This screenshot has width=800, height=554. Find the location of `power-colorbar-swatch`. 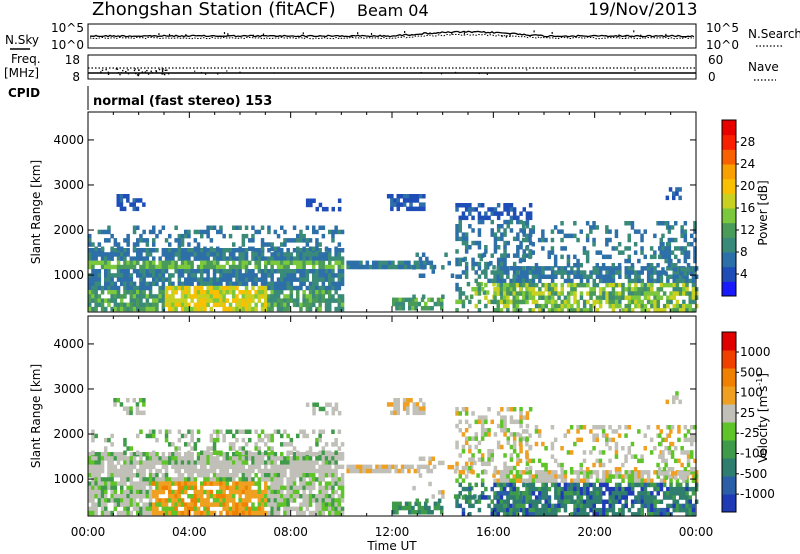

power-colorbar-swatch is located at coordinates (729, 142).